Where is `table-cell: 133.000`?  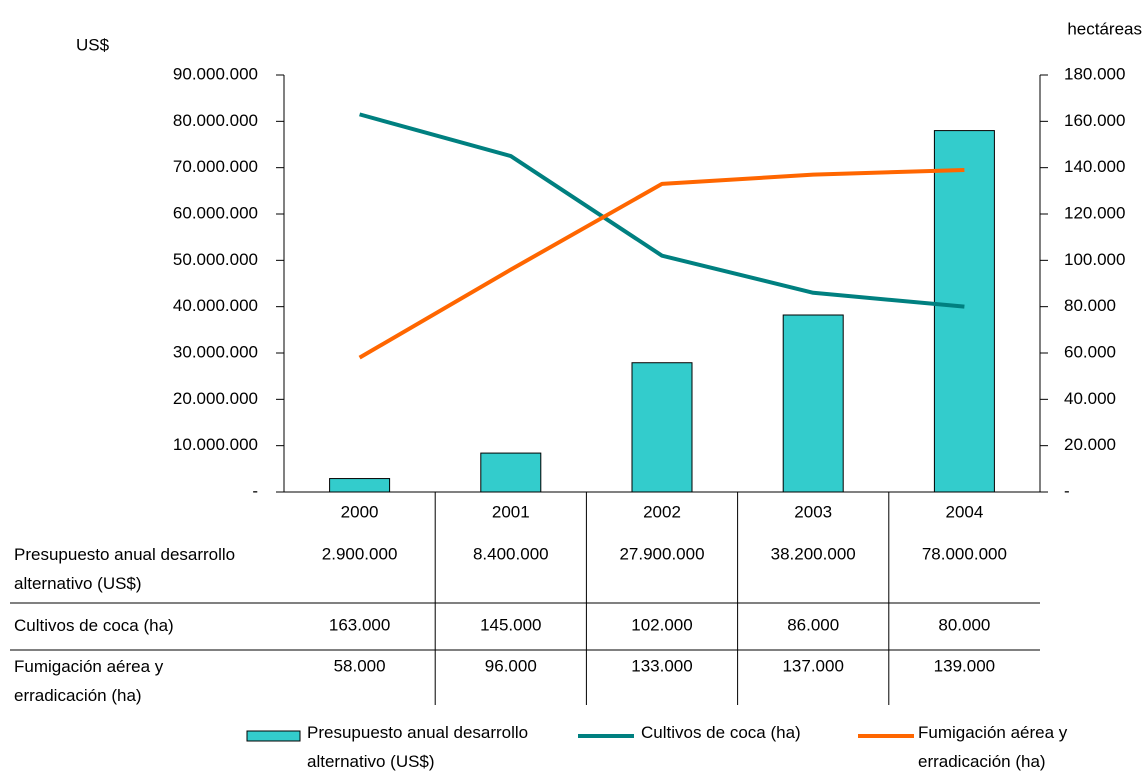
table-cell: 133.000 is located at coordinates (661, 665).